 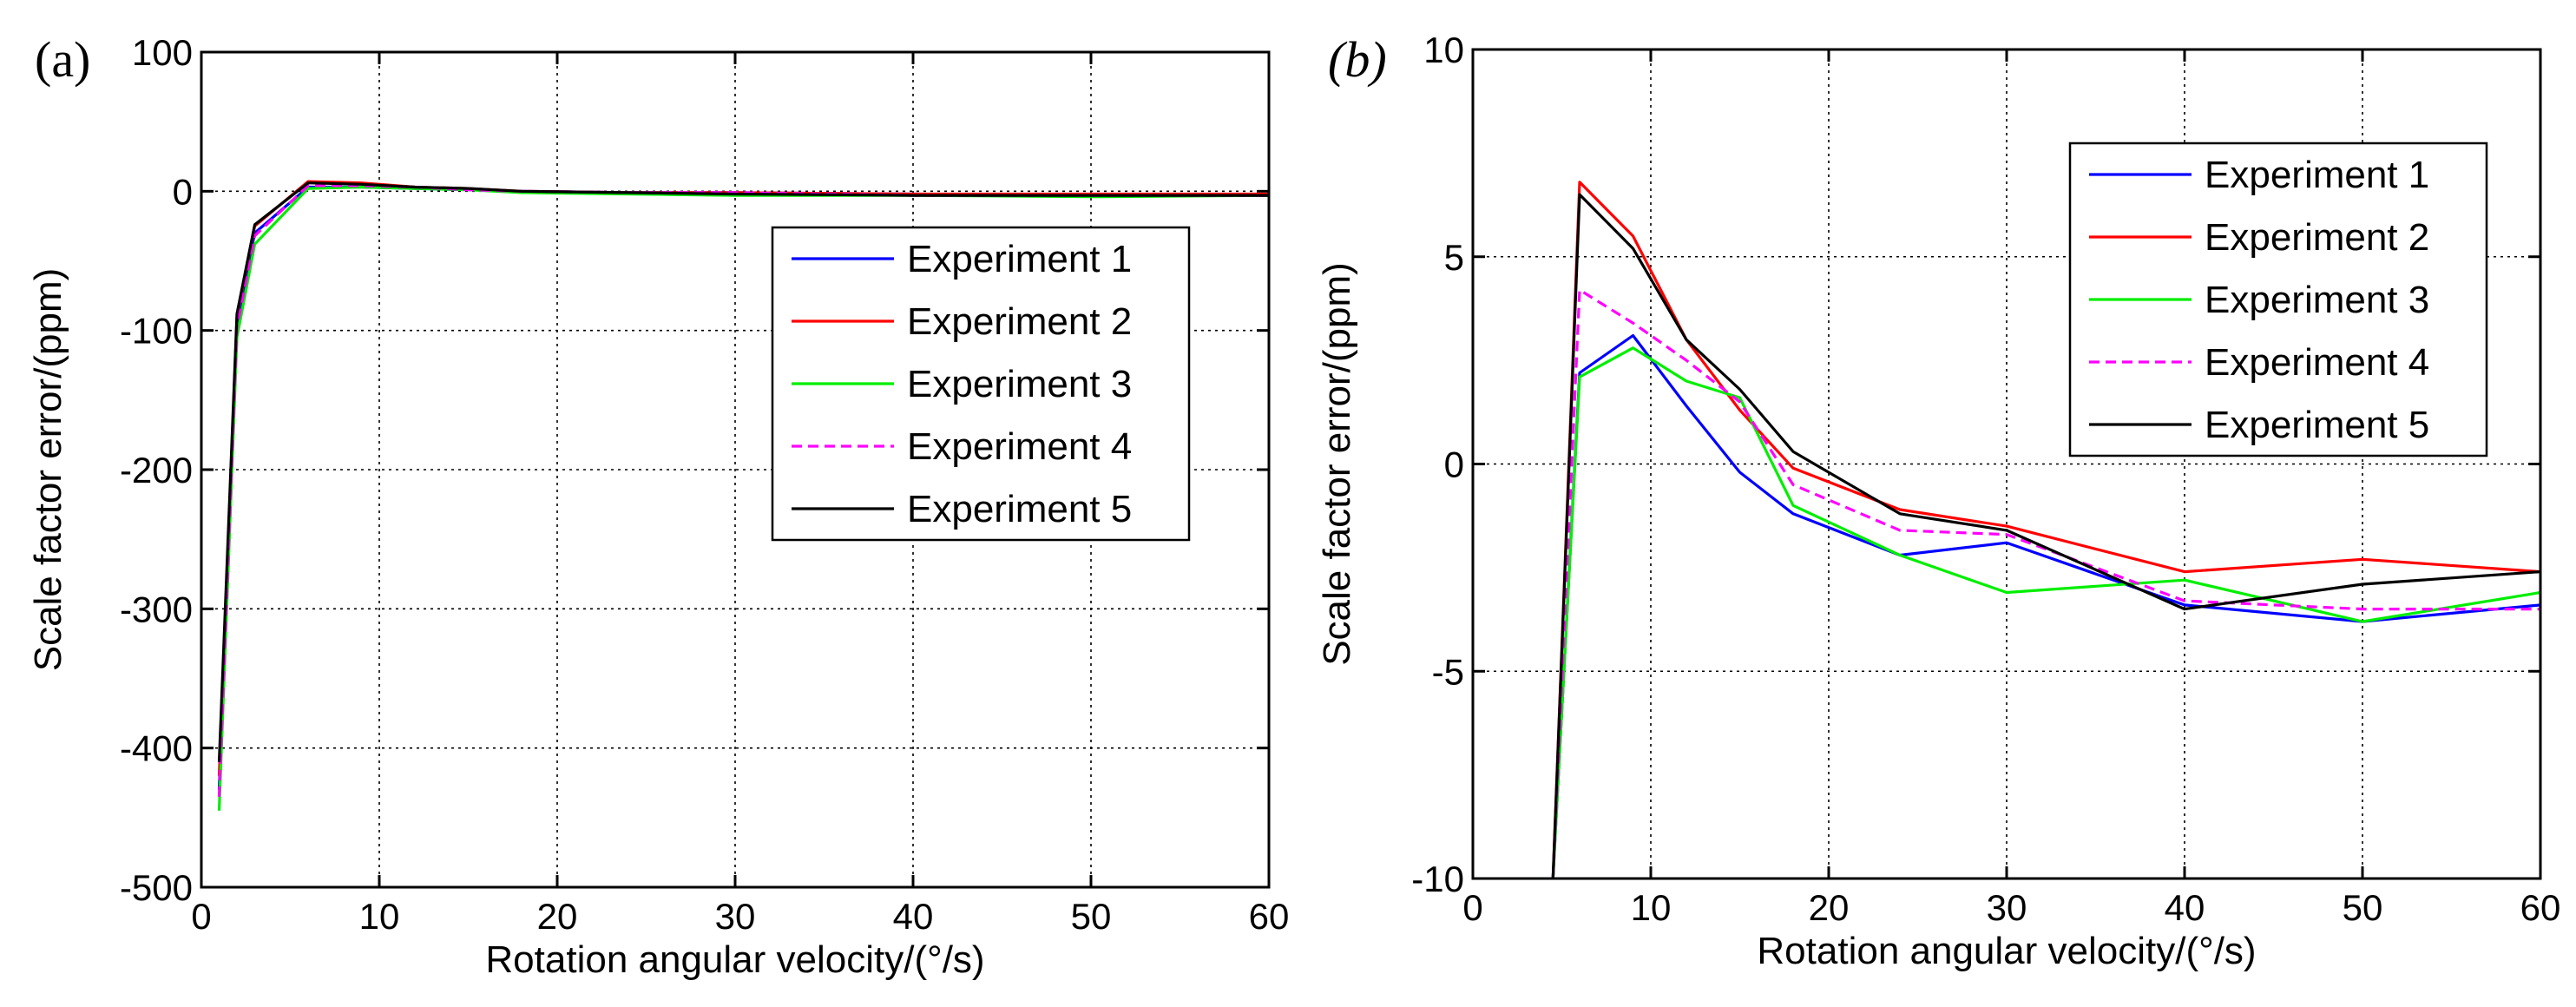 I want to click on y-tick-label: -10, so click(x=1437, y=879).